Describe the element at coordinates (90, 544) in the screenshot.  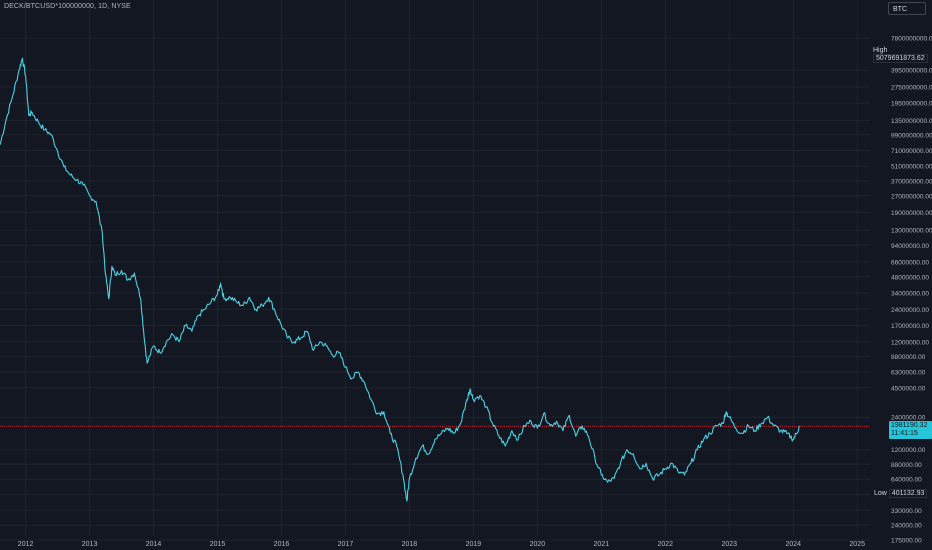
I see `x-tick-label: 2013` at that location.